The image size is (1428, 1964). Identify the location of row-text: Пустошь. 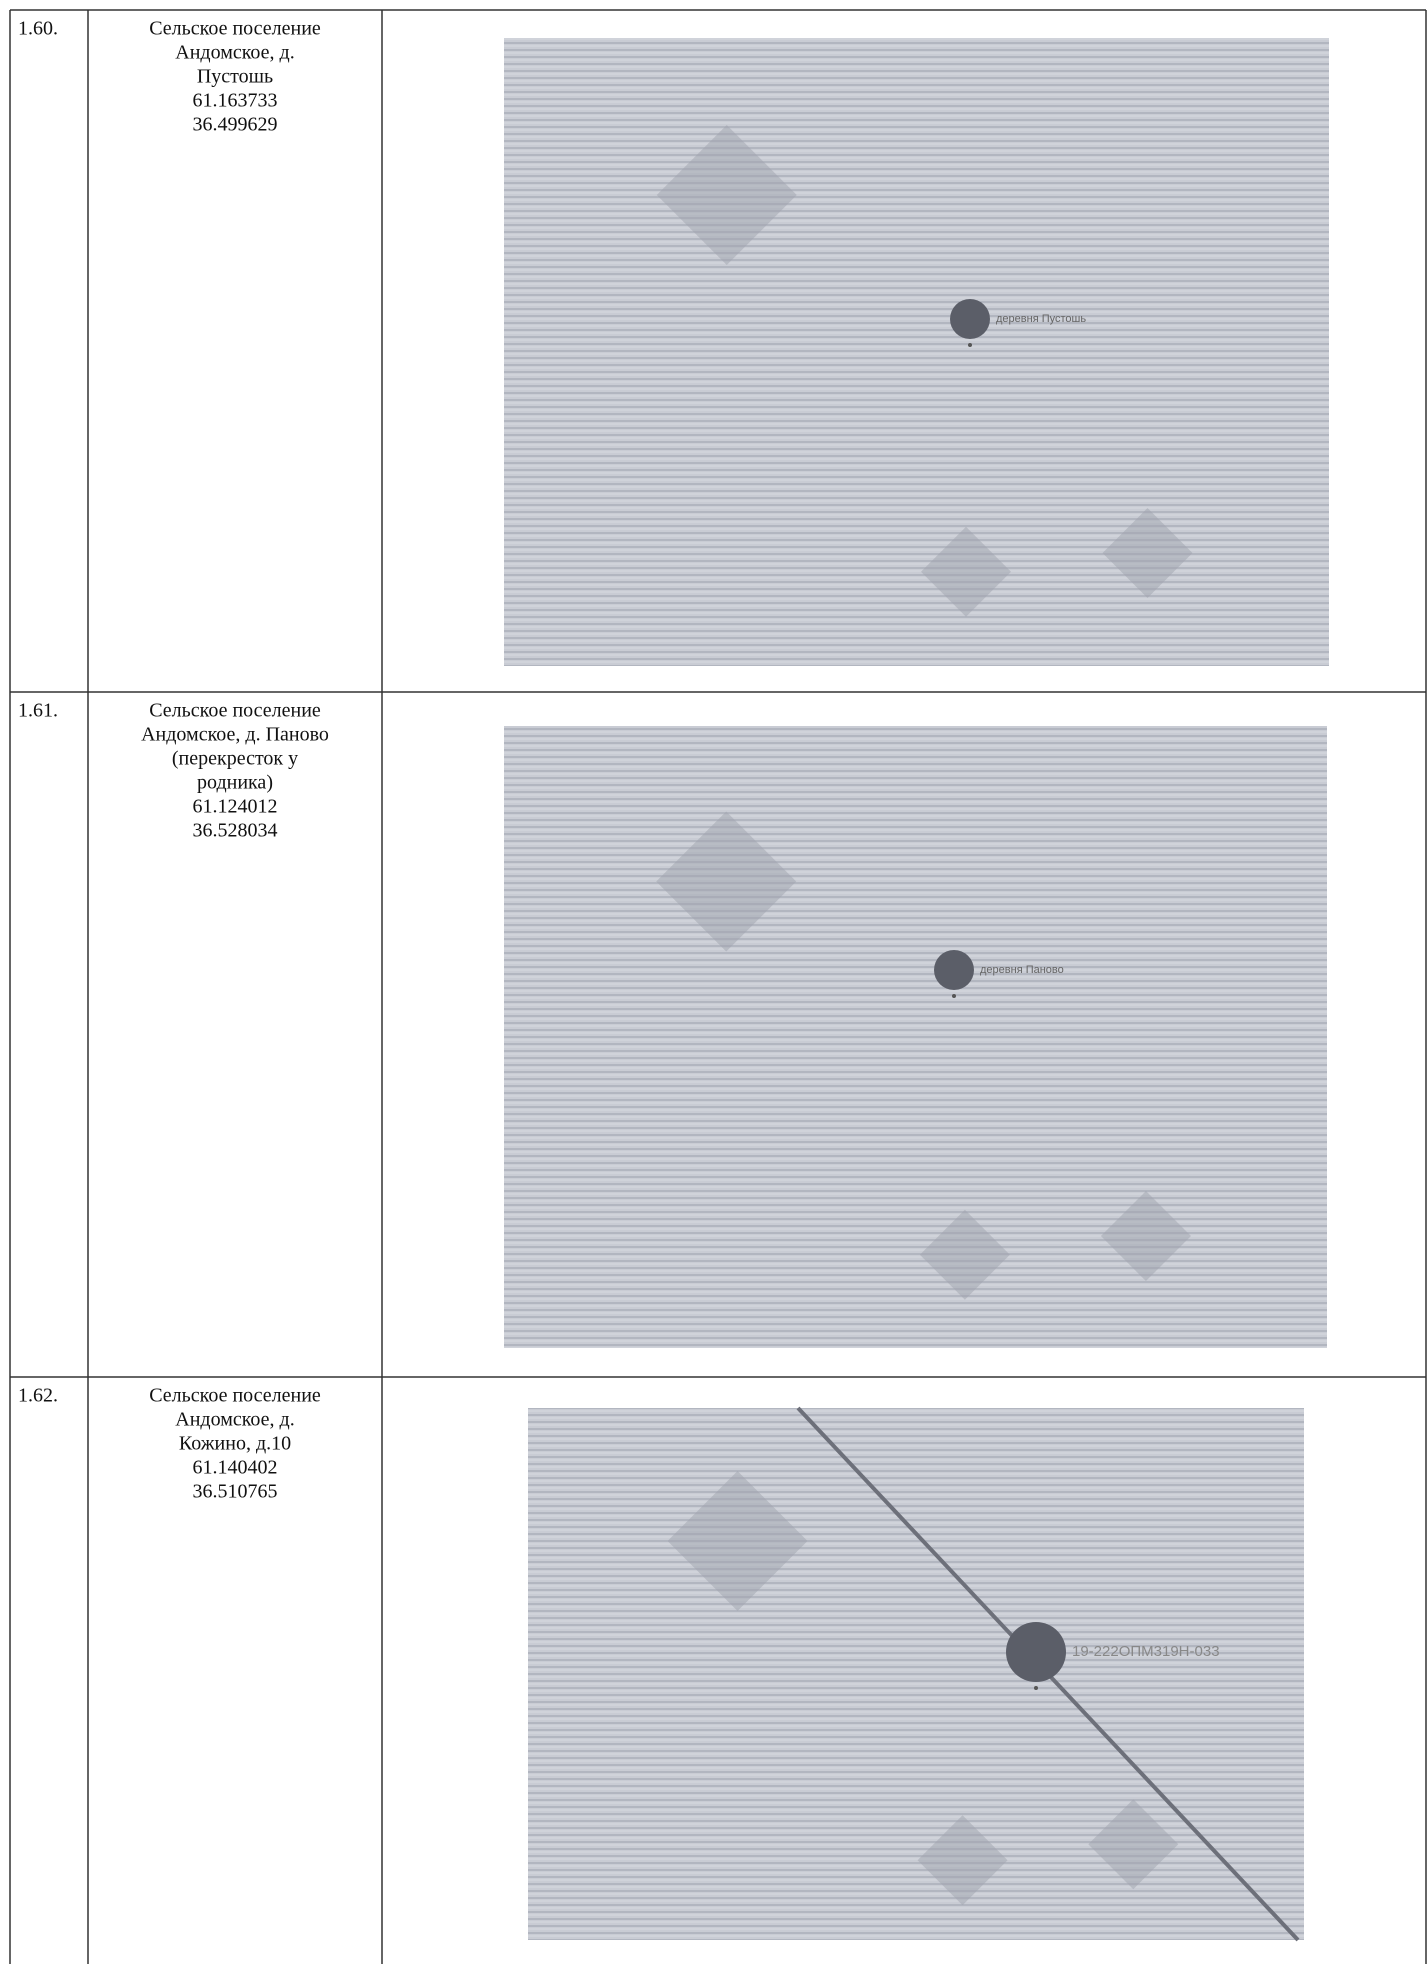
(235, 77).